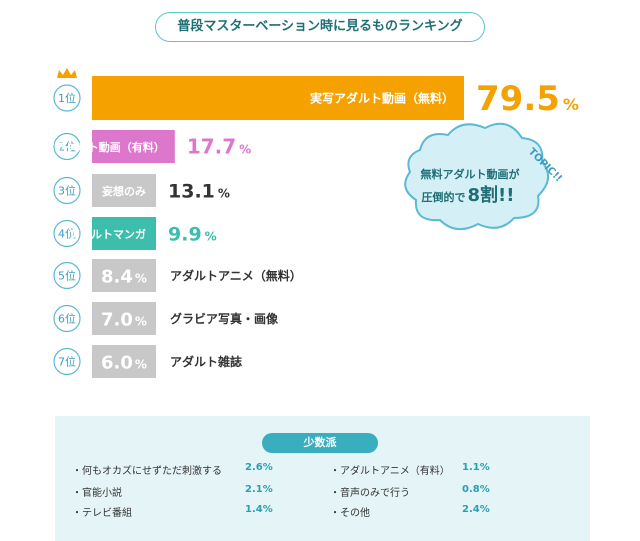  I want to click on bar-value: 9.9%, so click(192, 234).